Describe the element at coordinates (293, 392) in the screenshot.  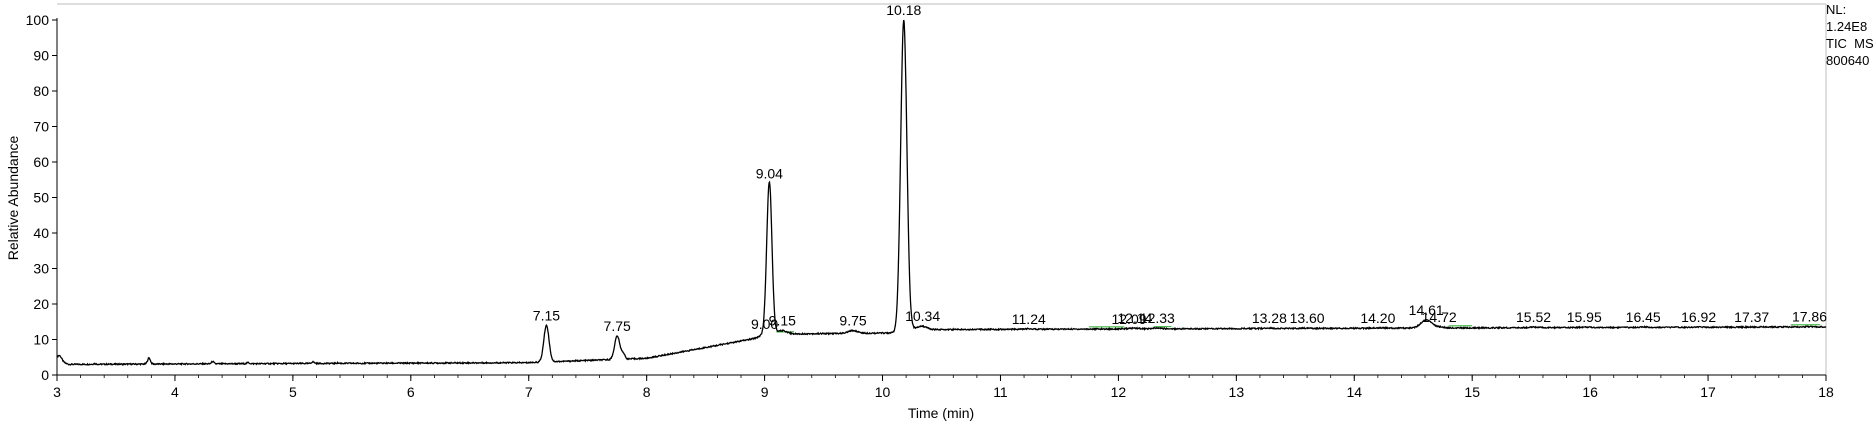
I see `x-tick-label-5: 5` at that location.